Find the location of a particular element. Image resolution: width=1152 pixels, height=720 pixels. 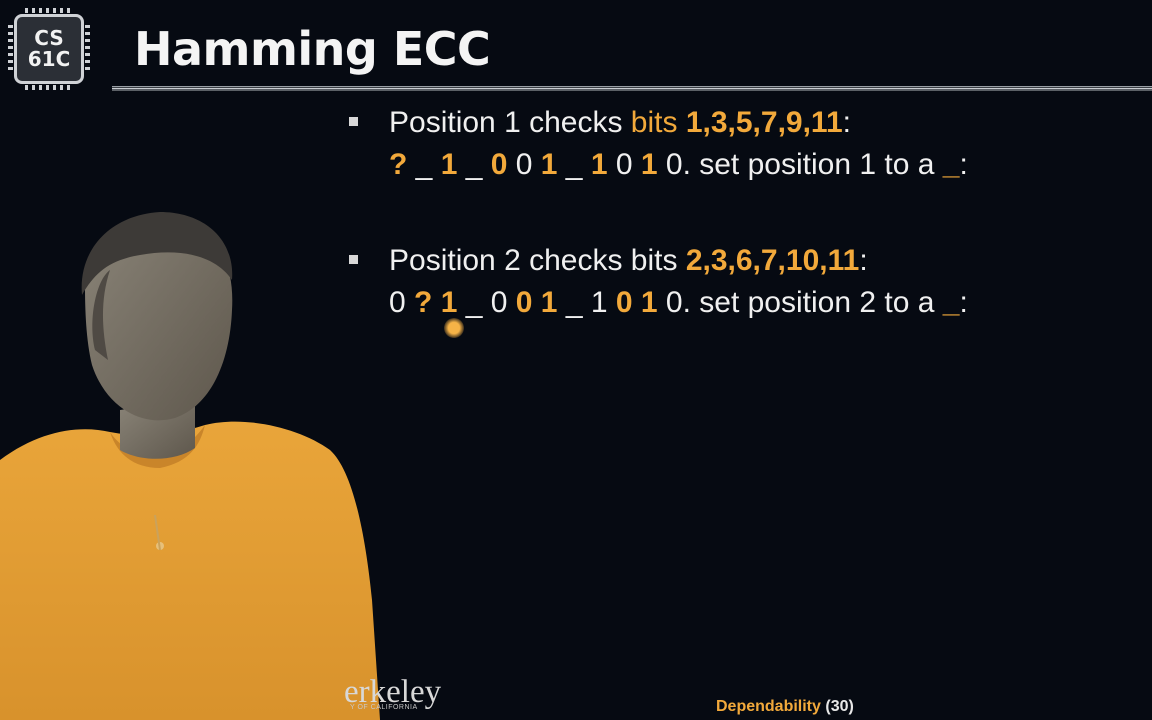

bullet-2-line-1: Position 2 checks bits 2,3,6,7,10,11: is located at coordinates (628, 261).